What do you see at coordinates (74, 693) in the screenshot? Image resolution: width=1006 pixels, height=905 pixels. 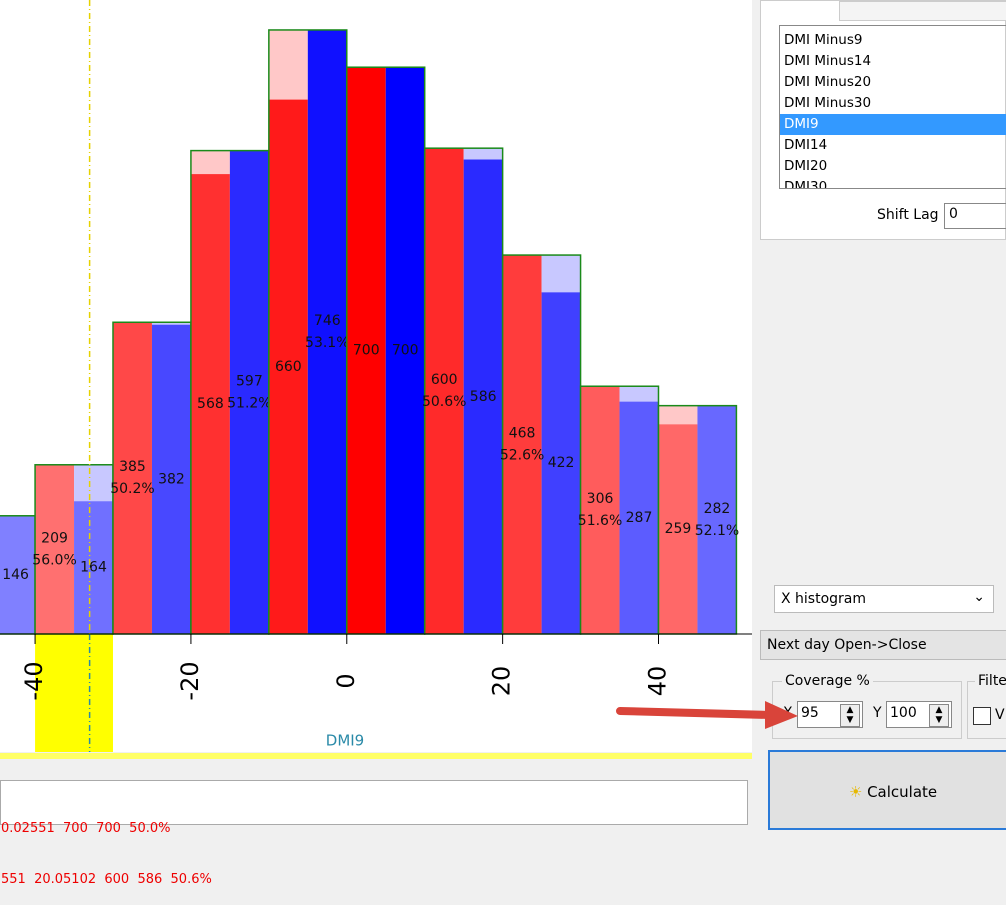 I see `highlight` at bounding box center [74, 693].